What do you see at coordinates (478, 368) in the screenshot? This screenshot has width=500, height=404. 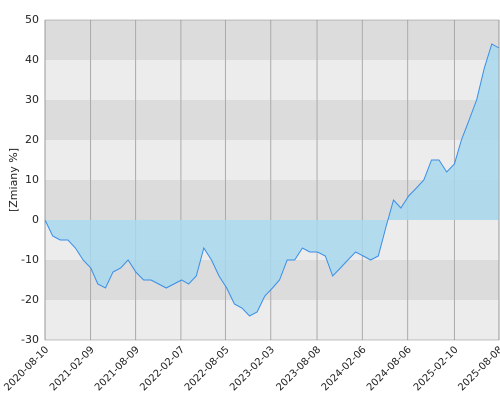 I see `x-tick-label: 2025-08-08` at bounding box center [478, 368].